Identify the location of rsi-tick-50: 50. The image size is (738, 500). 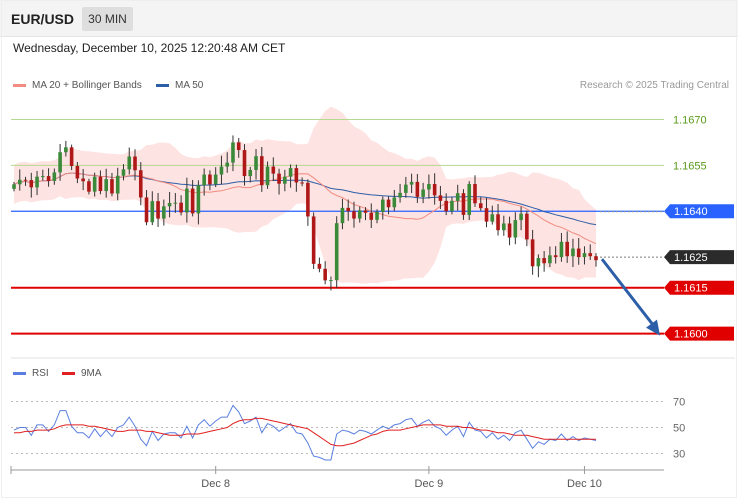
(679, 429).